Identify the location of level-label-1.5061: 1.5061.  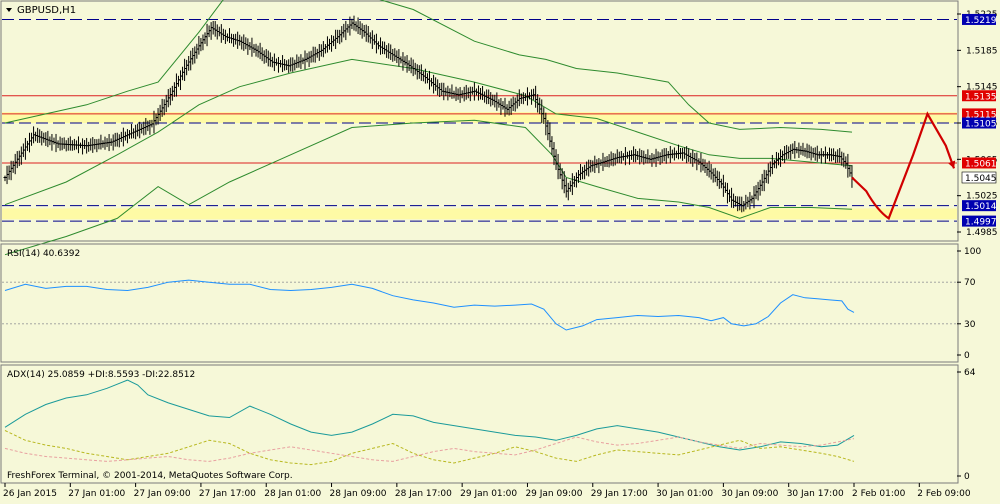
(979, 163).